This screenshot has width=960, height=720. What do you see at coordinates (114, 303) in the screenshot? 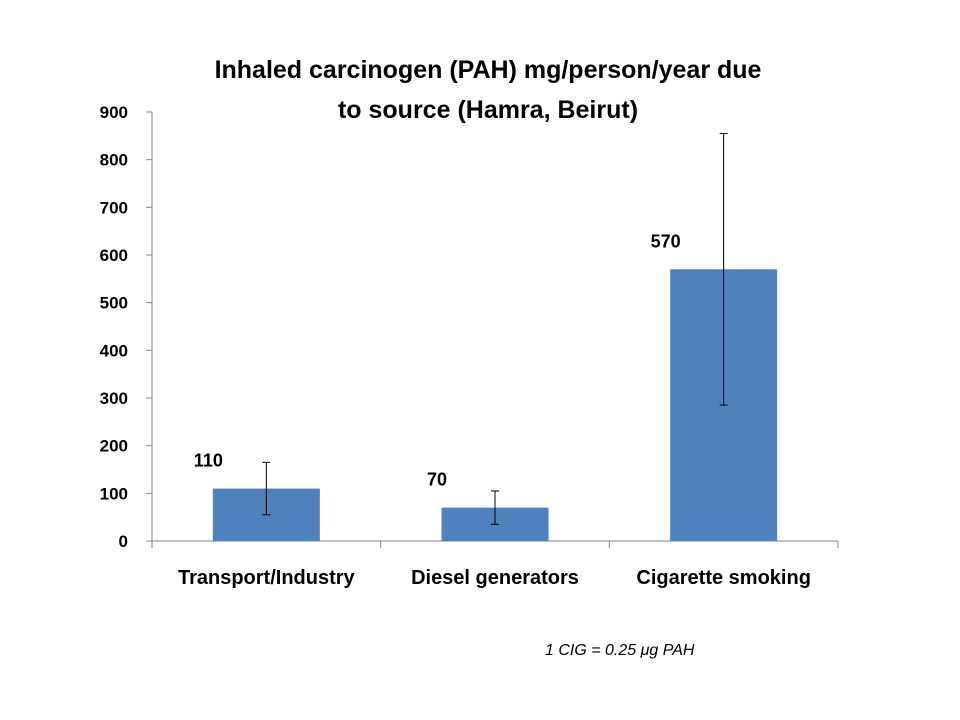
I see `y-tick-label: 500` at bounding box center [114, 303].